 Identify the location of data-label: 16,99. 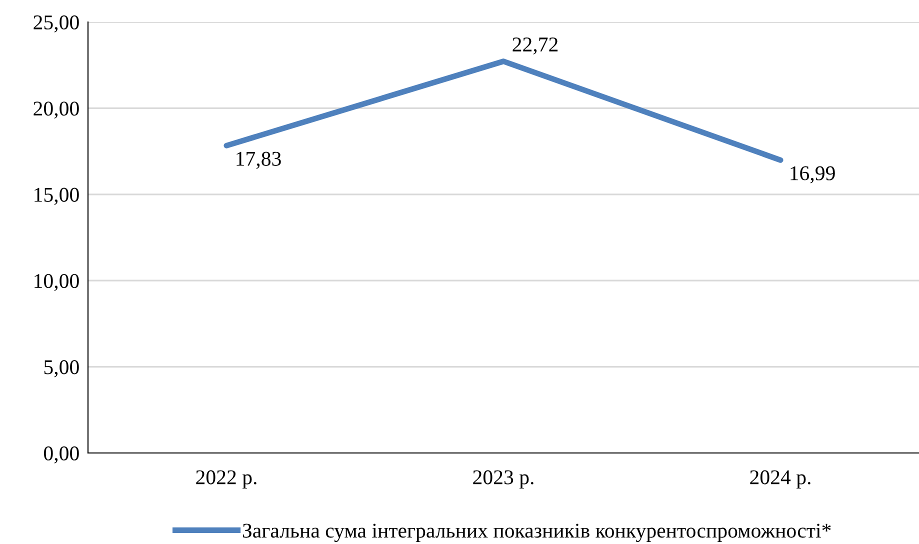
(812, 175).